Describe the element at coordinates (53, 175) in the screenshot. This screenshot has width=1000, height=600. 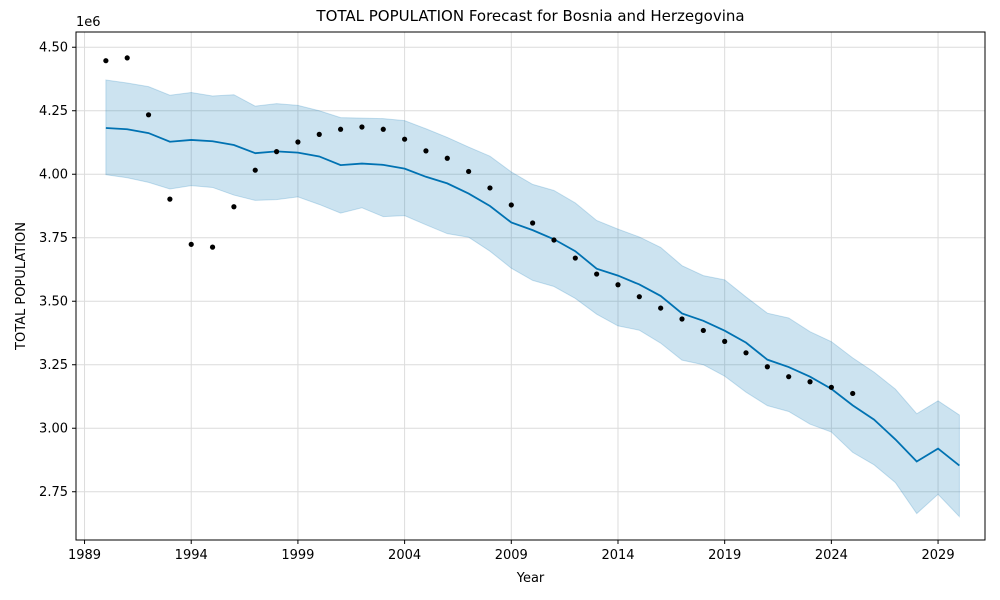
I see `y-tick-label: 4.00` at that location.